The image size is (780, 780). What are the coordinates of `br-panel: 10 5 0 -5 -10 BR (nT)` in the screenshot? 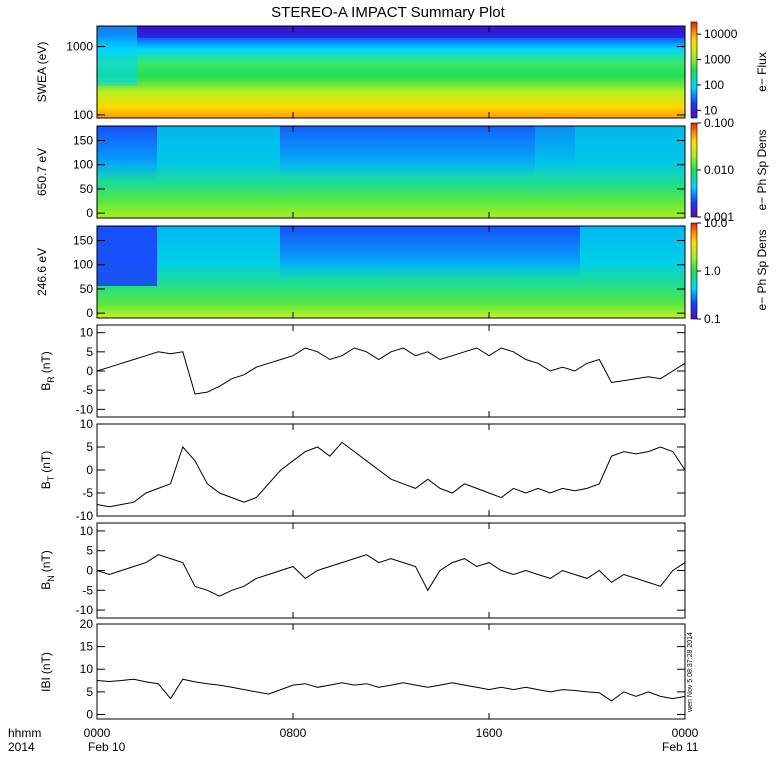 It's located at (362, 371).